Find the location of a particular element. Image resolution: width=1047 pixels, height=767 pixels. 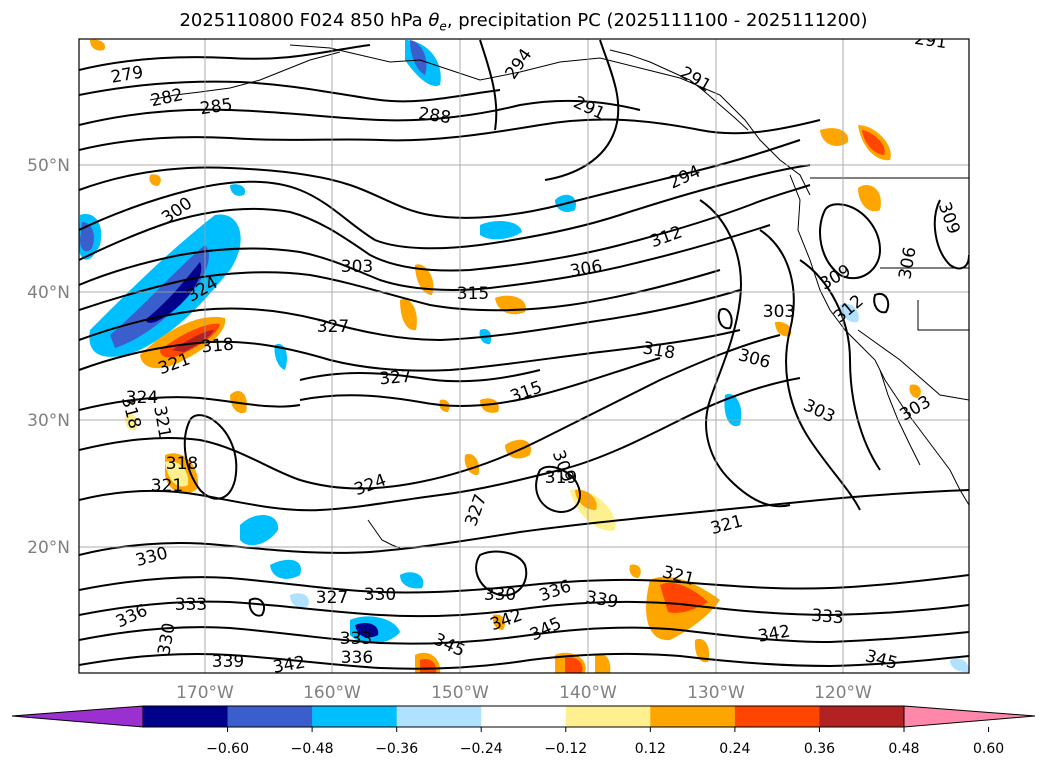

contour-label: 291 is located at coordinates (930, 41).